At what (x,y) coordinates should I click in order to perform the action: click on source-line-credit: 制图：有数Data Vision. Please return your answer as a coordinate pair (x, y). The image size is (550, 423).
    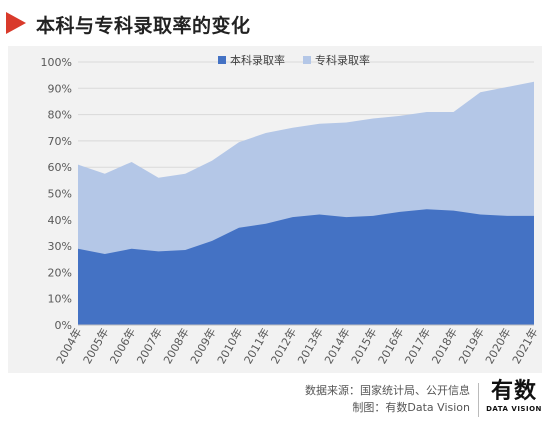
    Looking at the image, I should click on (411, 407).